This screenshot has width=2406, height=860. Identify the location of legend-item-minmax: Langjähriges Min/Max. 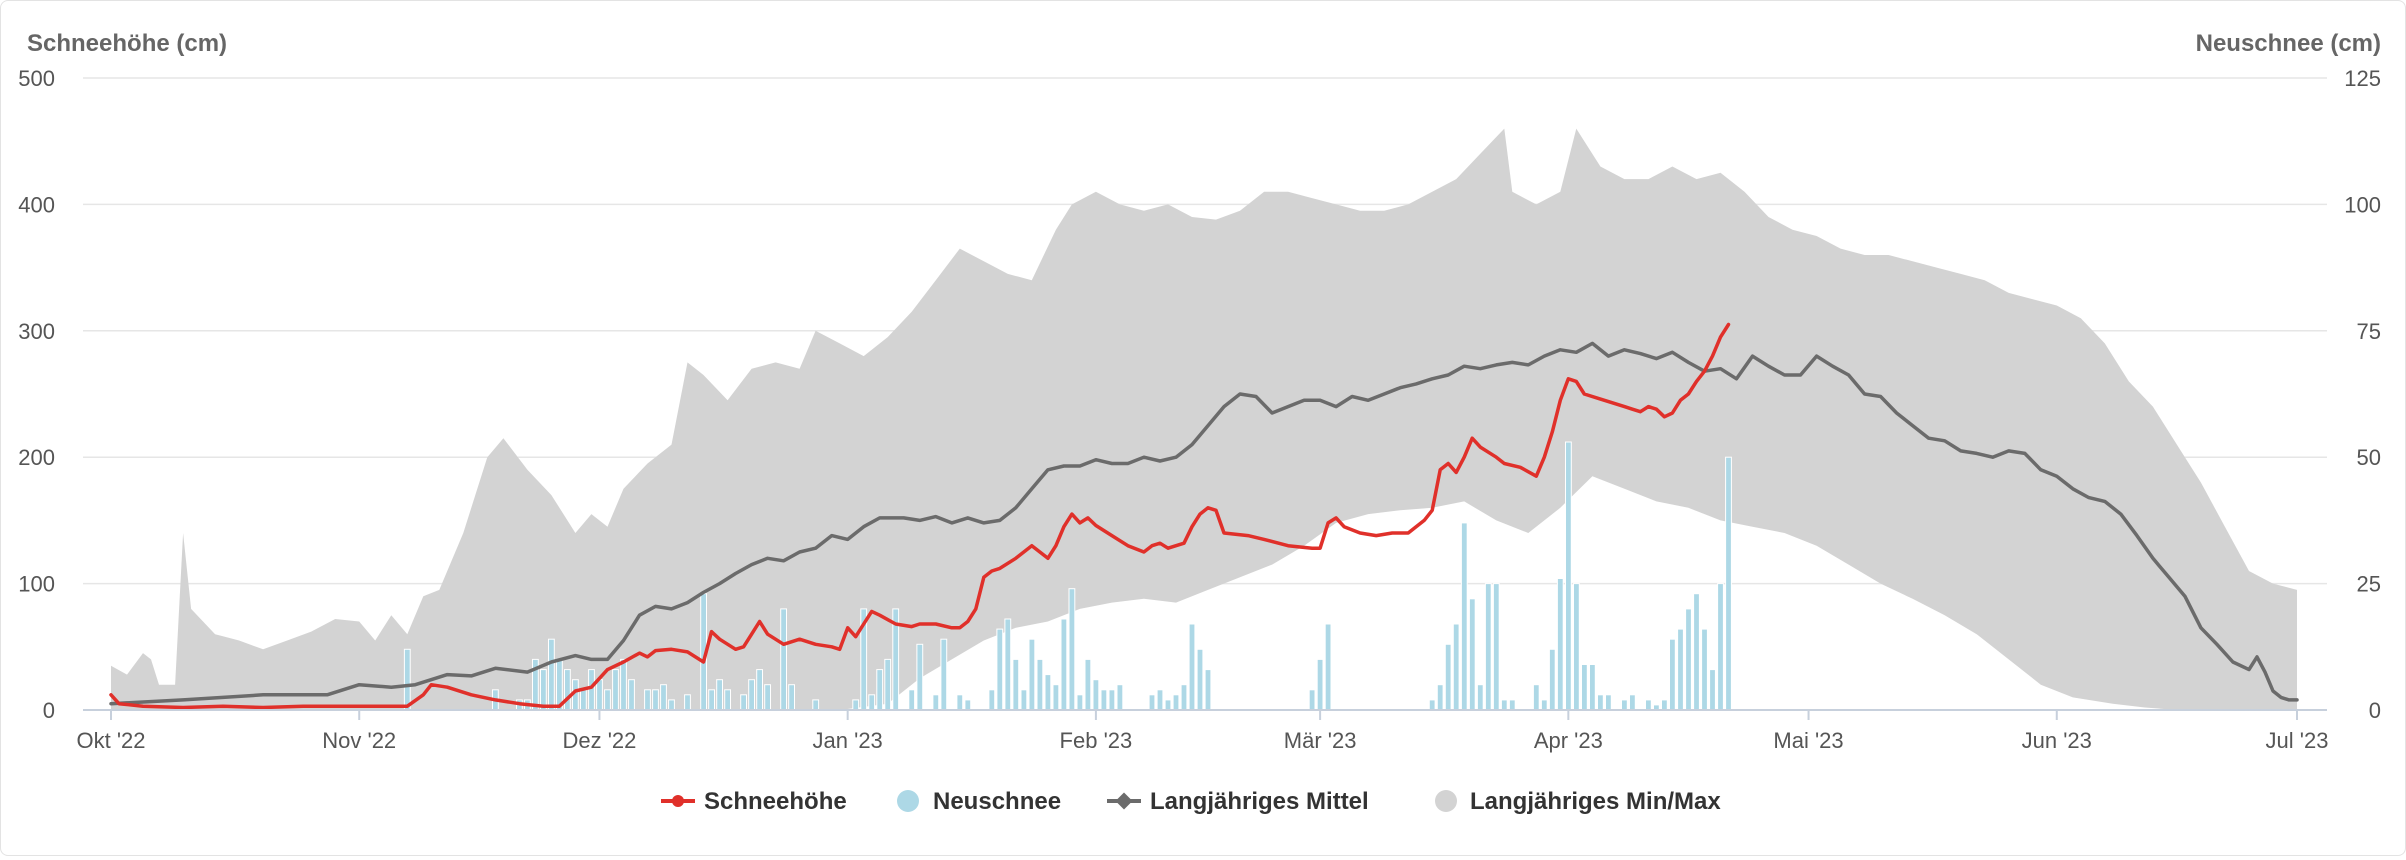
(1578, 801).